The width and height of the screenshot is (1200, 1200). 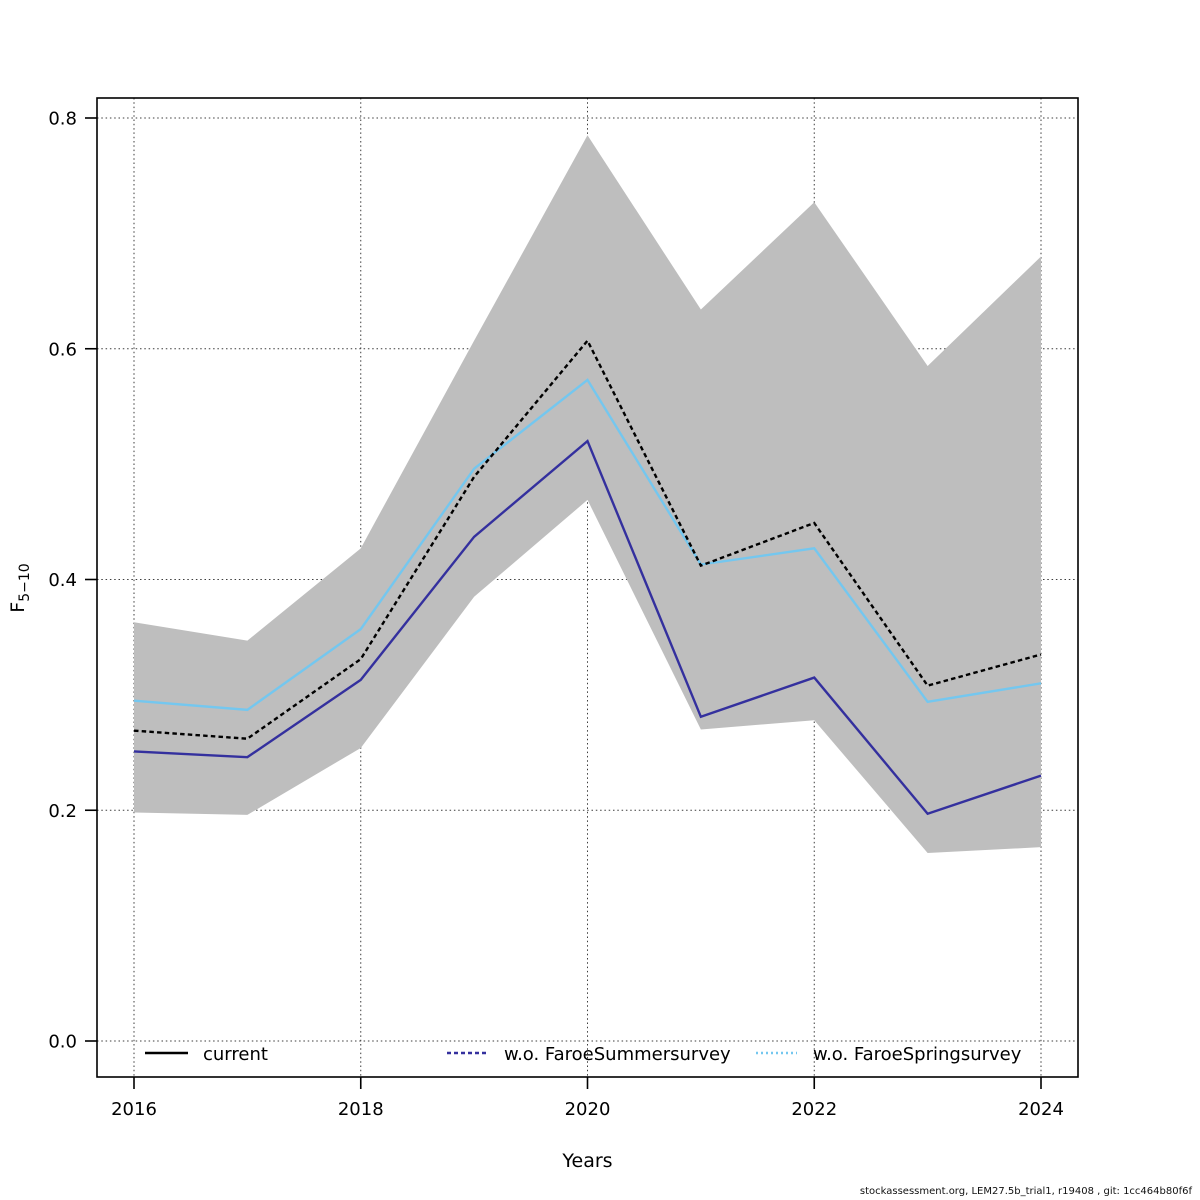 I want to click on y-axis-title: F5−10, so click(x=20, y=587).